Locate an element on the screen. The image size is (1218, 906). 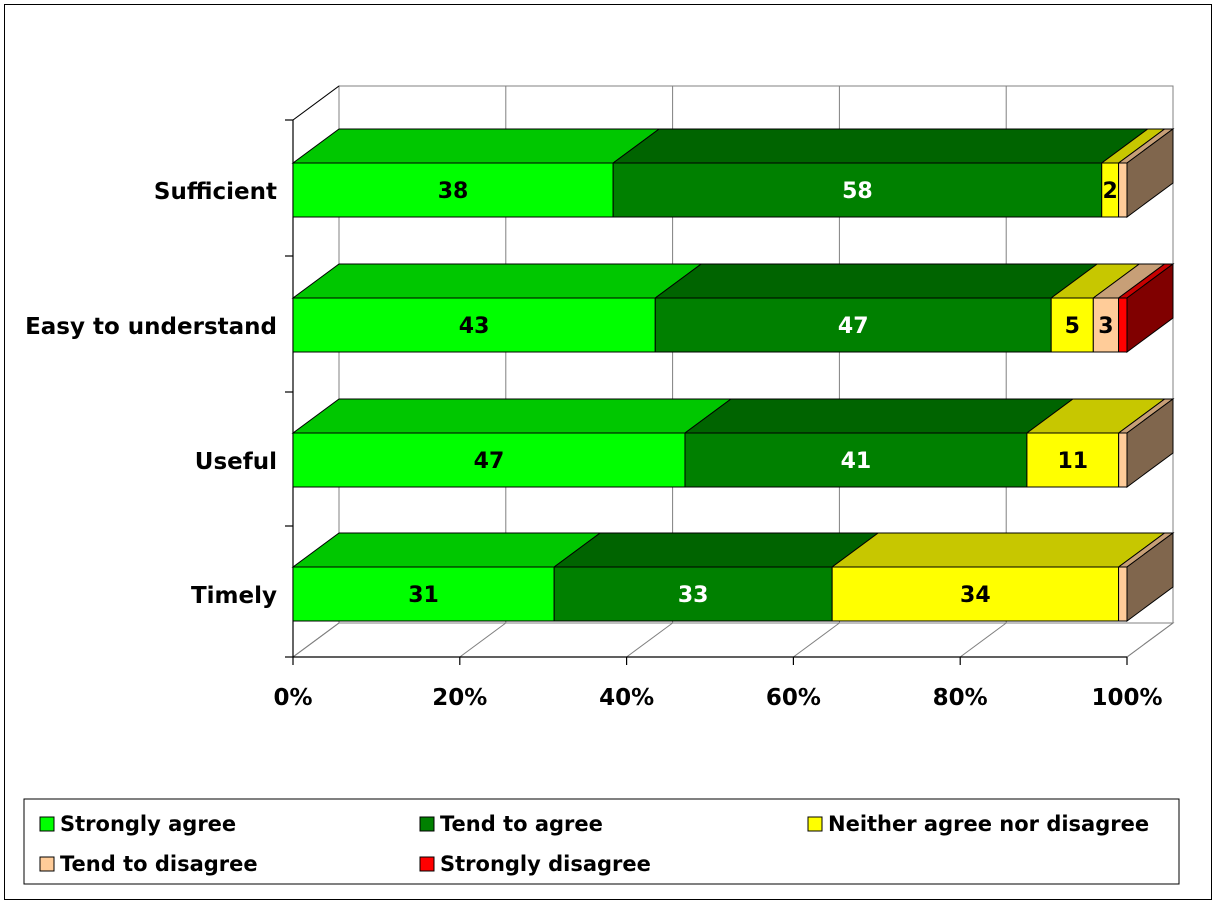
data-label: 41 is located at coordinates (856, 461).